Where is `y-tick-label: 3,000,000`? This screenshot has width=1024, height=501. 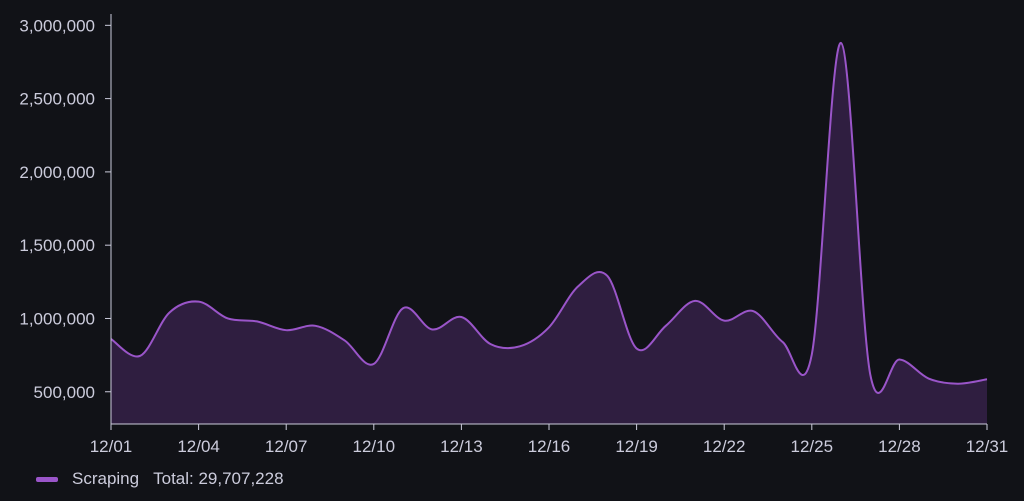
y-tick-label: 3,000,000 is located at coordinates (57, 25).